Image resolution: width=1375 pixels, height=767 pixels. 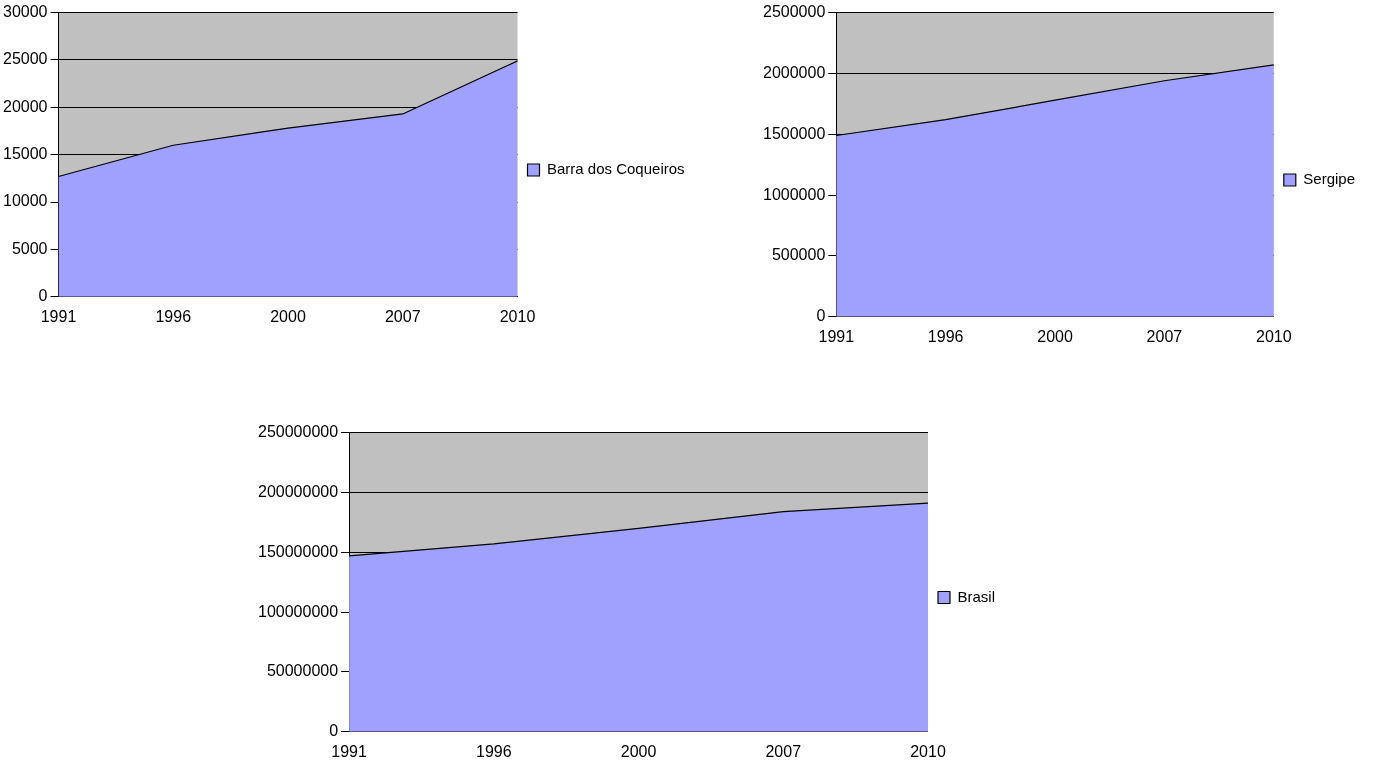 What do you see at coordinates (794, 12) in the screenshot?
I see `y-tick-label: 2500000` at bounding box center [794, 12].